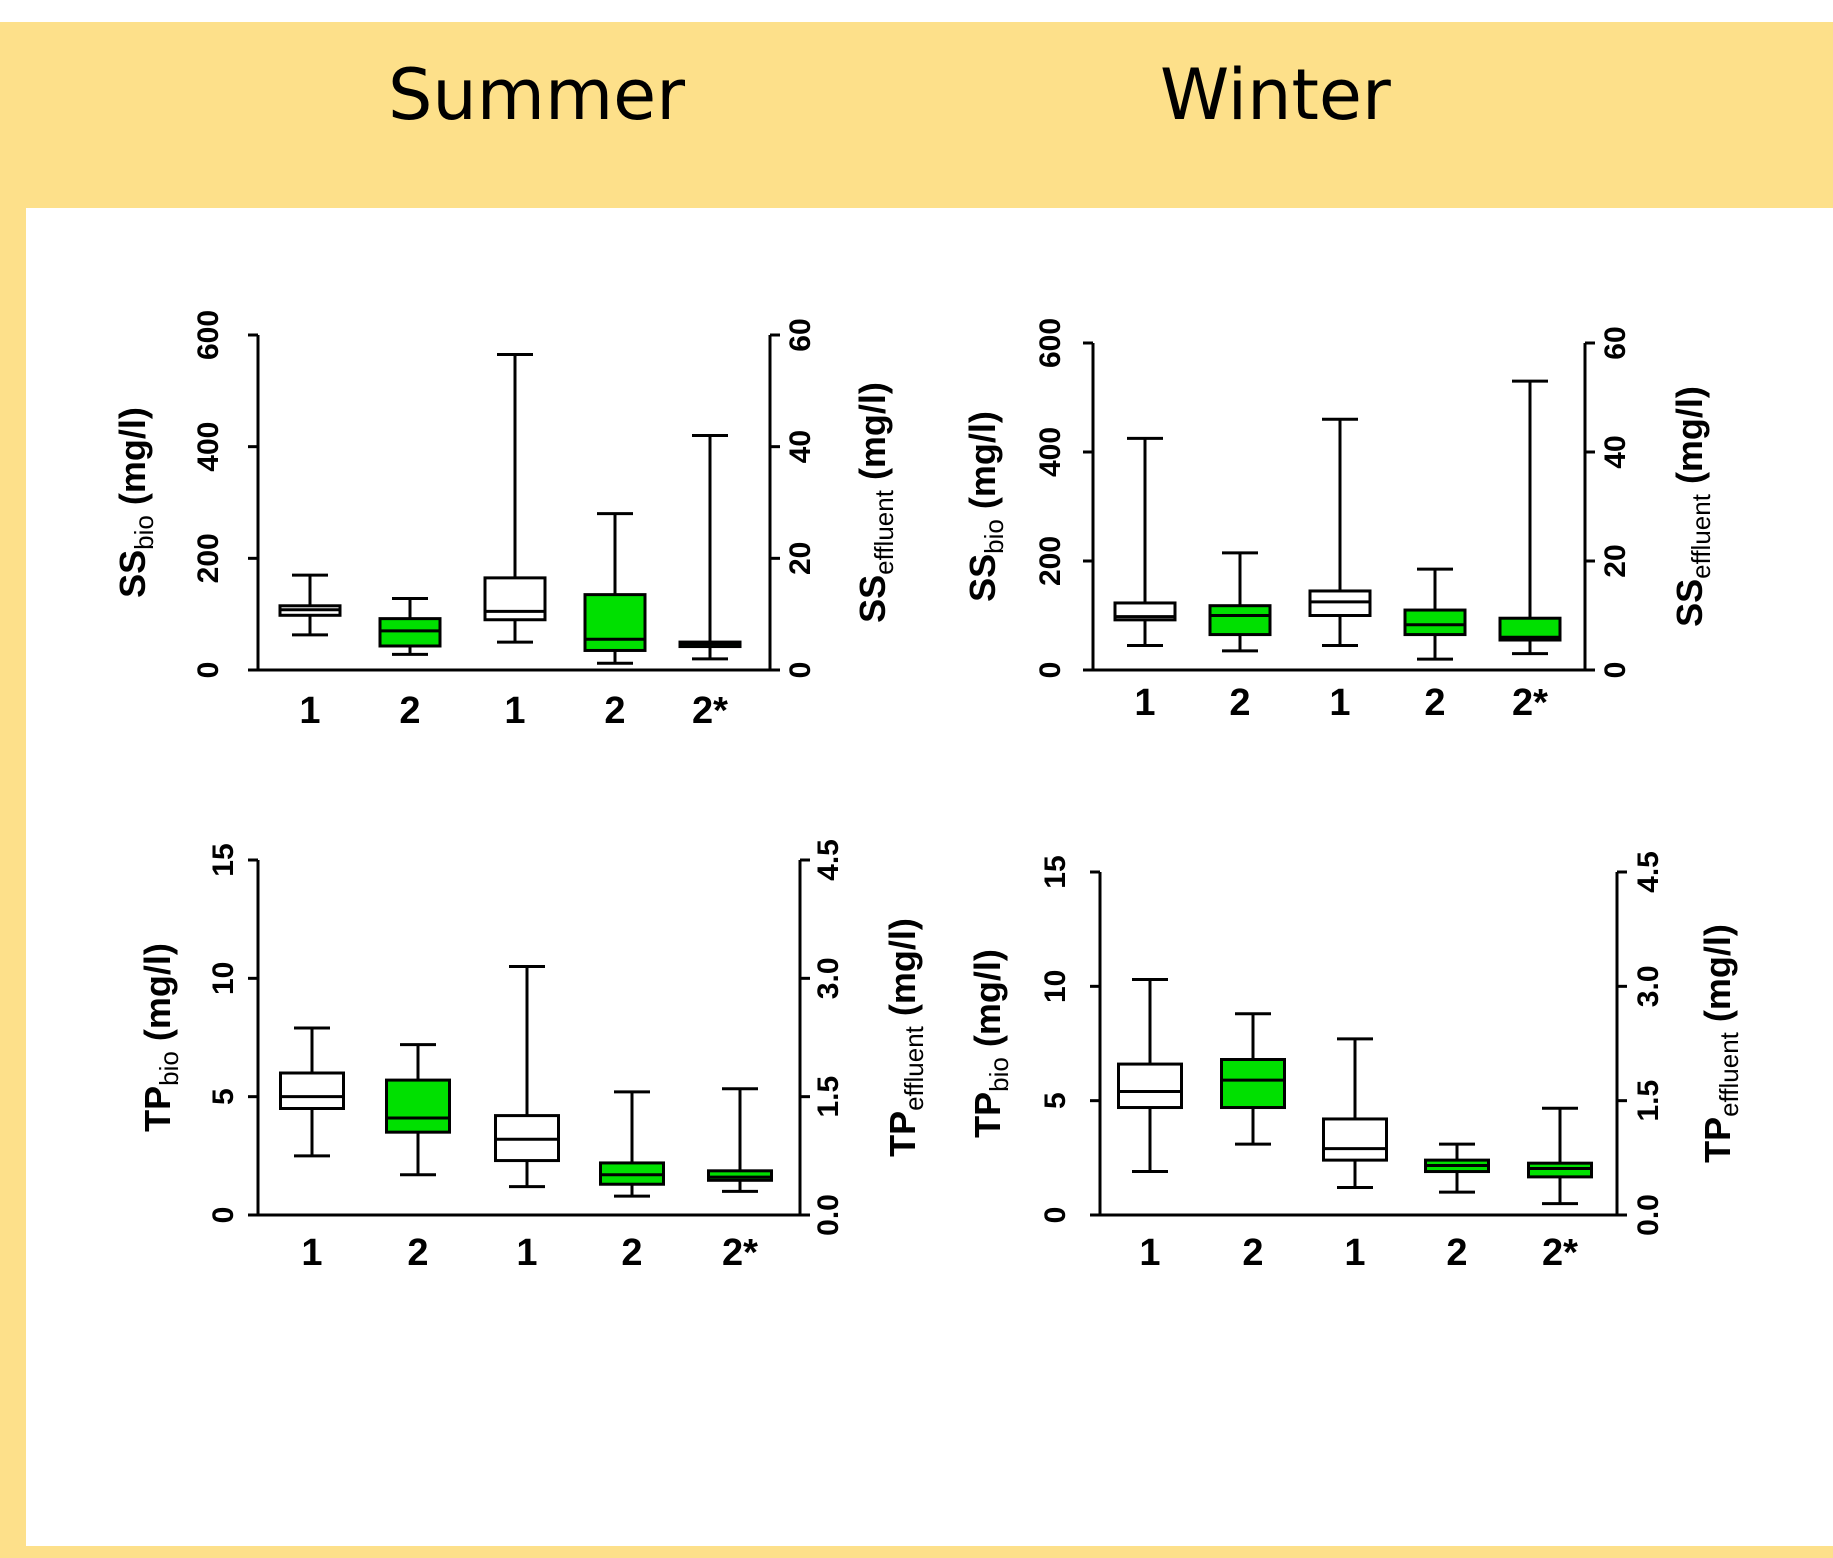 This screenshot has height=1558, width=1833. Describe the element at coordinates (1275, 95) in the screenshot. I see `winter-header: Winter` at that location.